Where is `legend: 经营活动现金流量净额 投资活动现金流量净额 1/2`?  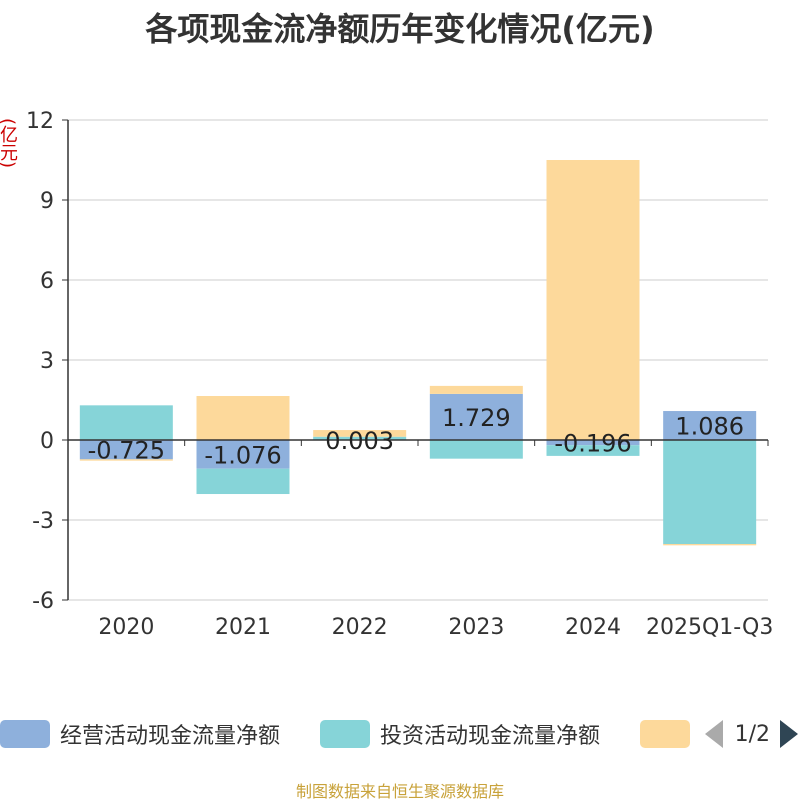
legend: 经营活动现金流量净额 投资活动现金流量净额 1/2 is located at coordinates (400, 736).